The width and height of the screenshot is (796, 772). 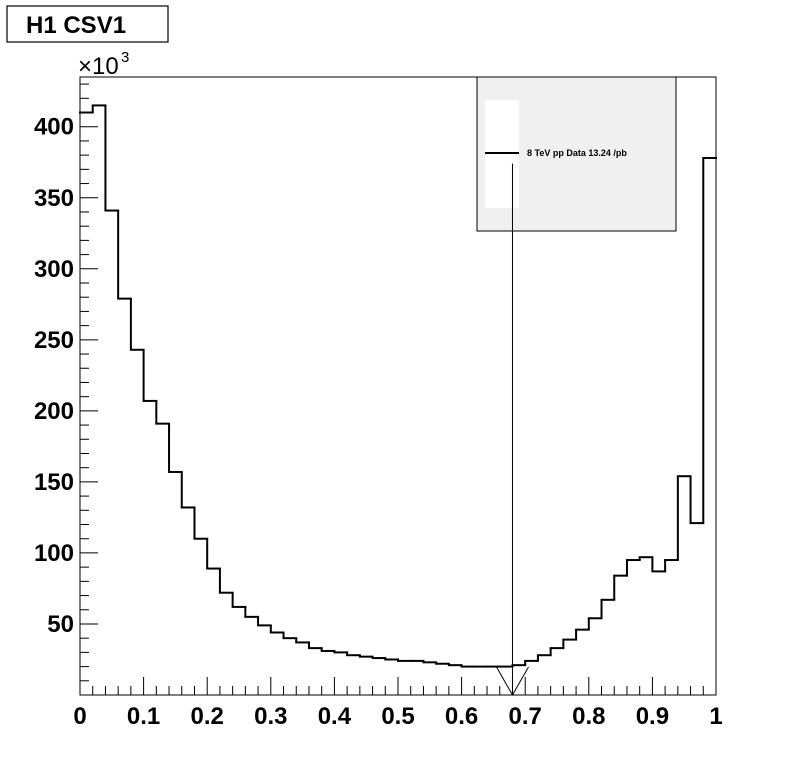 I want to click on legend: 8 TeV pp Data 13.24 /pb, so click(x=576, y=154).